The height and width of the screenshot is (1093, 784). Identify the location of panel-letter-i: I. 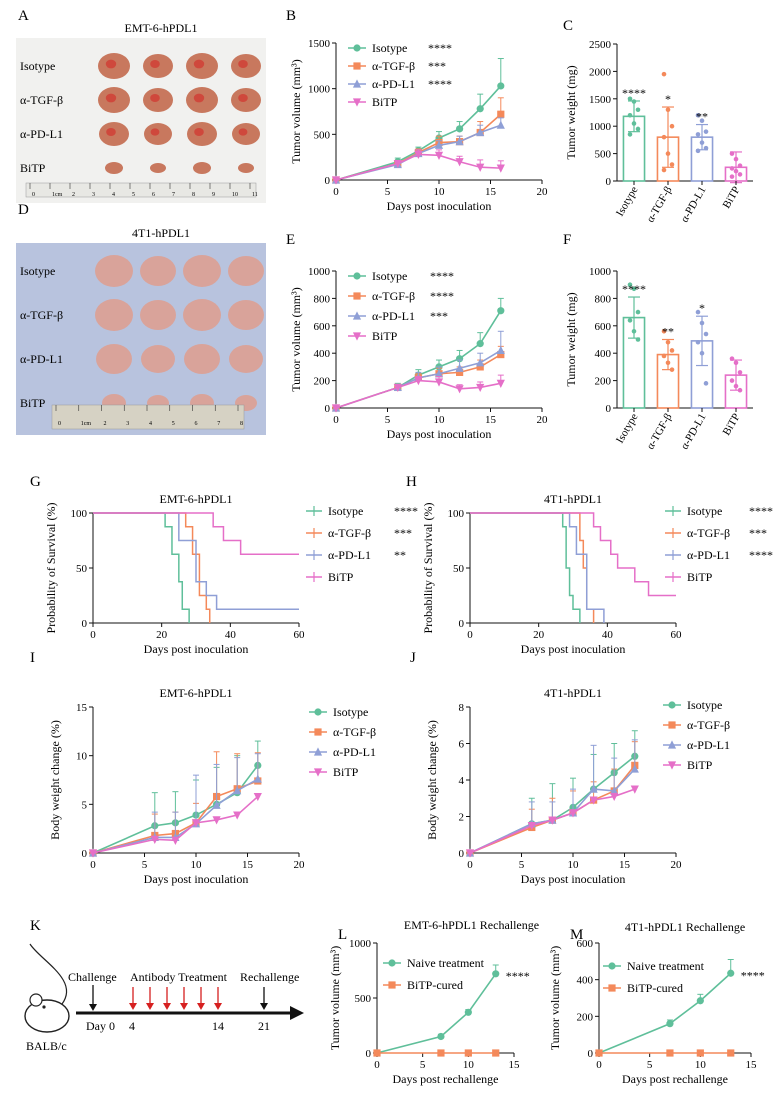
(32, 658).